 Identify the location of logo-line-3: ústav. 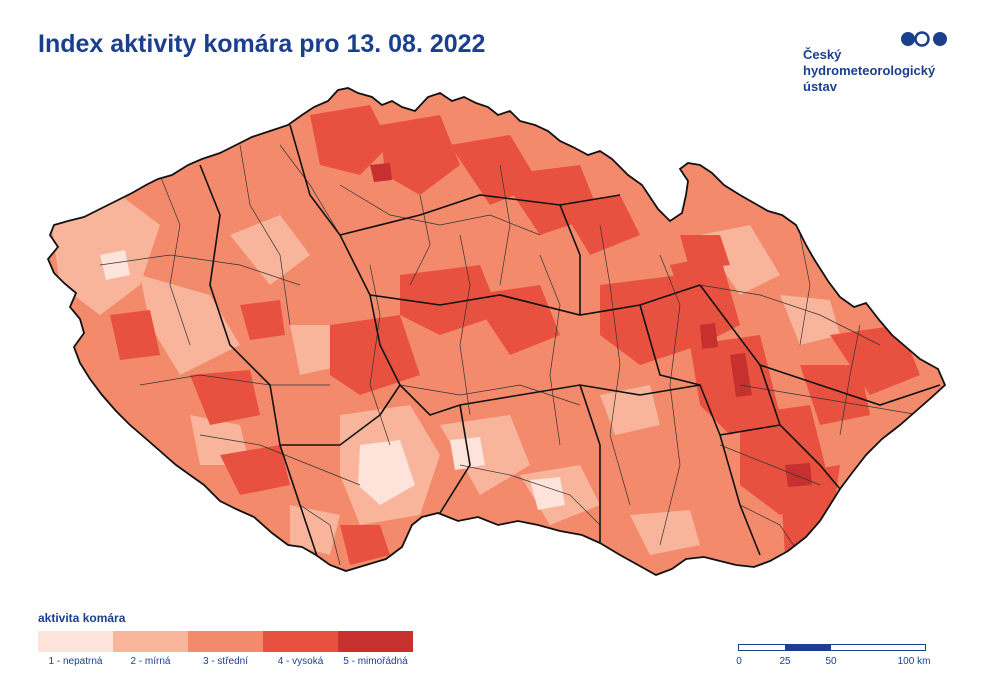
(820, 86).